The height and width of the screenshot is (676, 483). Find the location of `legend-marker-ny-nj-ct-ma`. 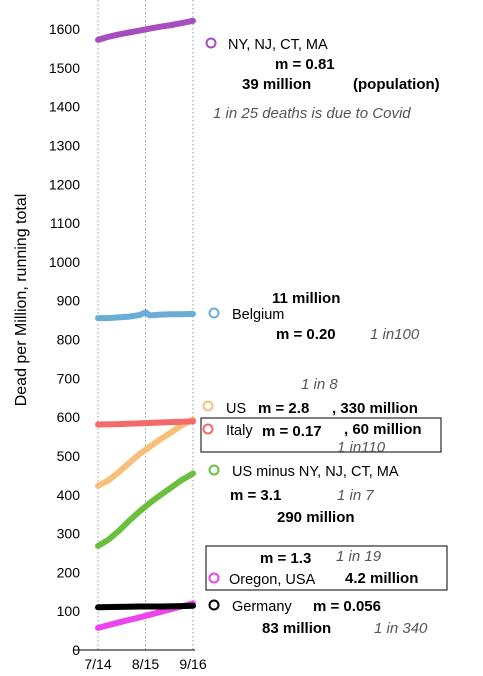

legend-marker-ny-nj-ct-ma is located at coordinates (211, 43).